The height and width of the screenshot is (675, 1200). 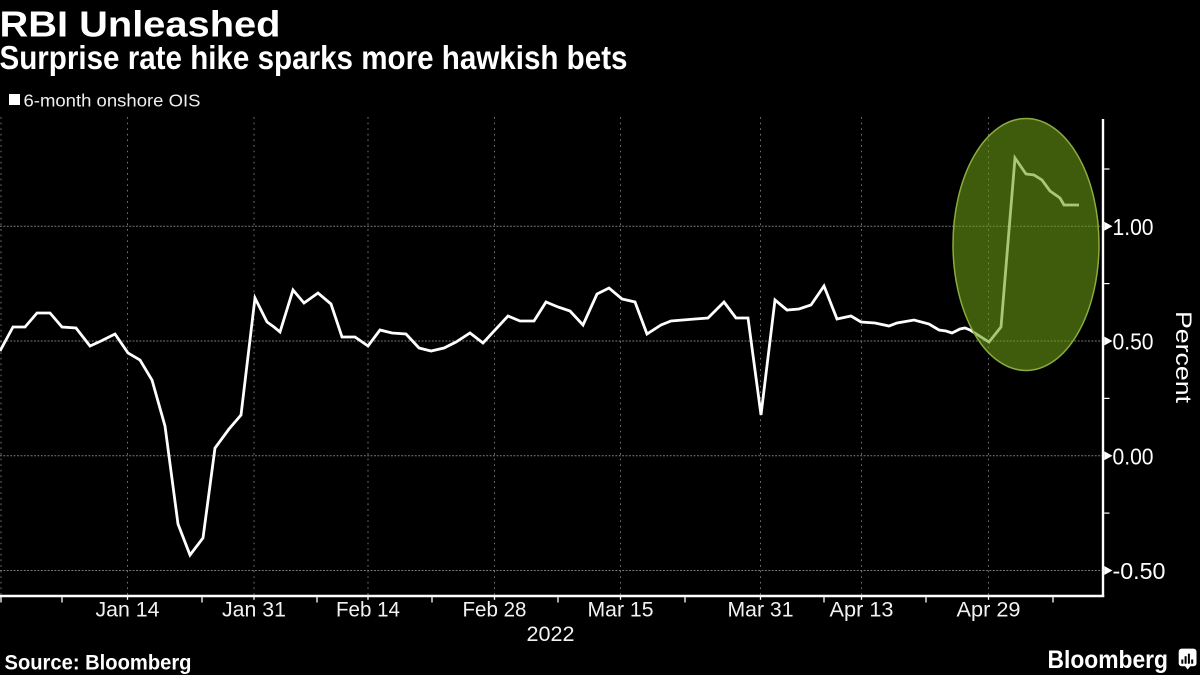 What do you see at coordinates (621, 610) in the screenshot?
I see `svg-text: Mar 15` at bounding box center [621, 610].